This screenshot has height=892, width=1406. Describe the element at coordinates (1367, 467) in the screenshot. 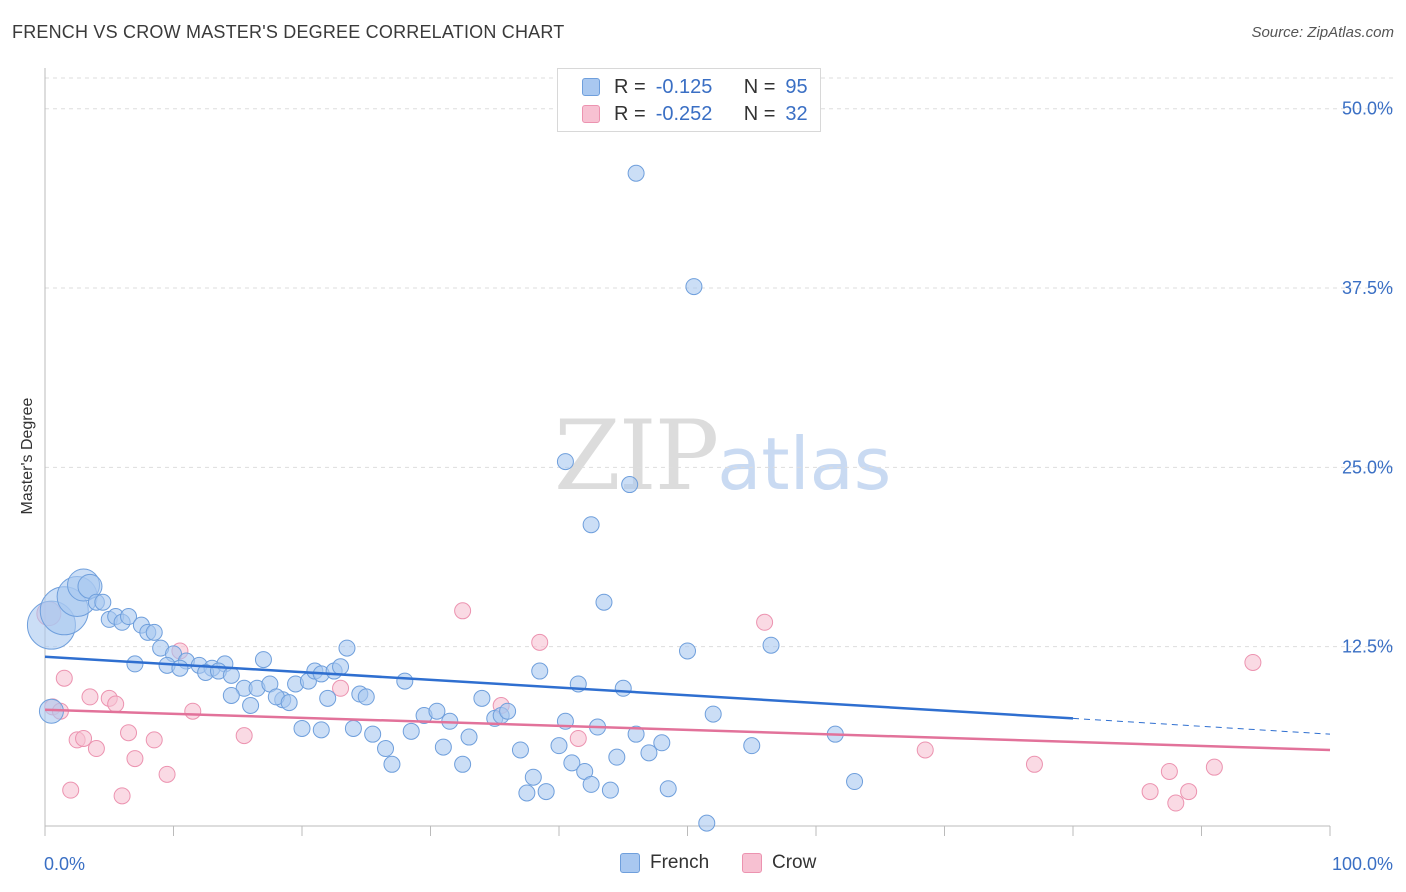

I see `y-tick-label: 25.0%` at that location.